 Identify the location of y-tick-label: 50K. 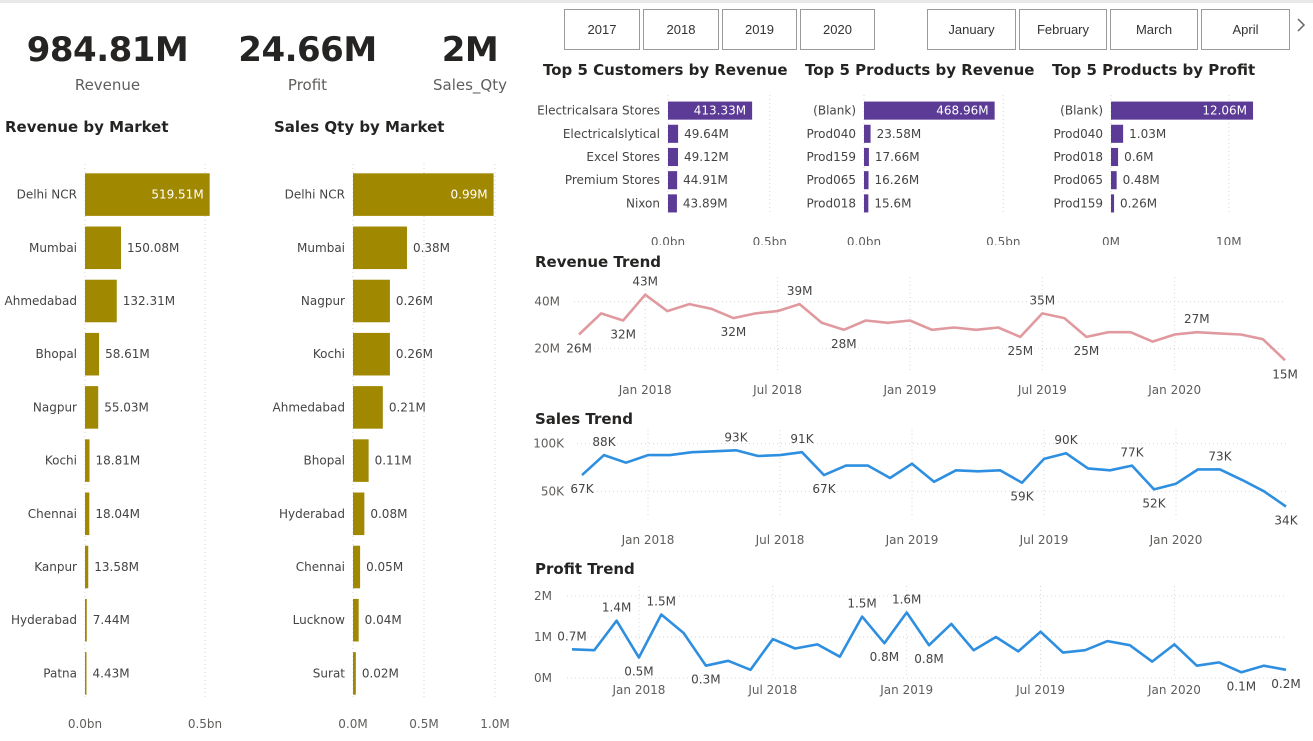
(553, 491).